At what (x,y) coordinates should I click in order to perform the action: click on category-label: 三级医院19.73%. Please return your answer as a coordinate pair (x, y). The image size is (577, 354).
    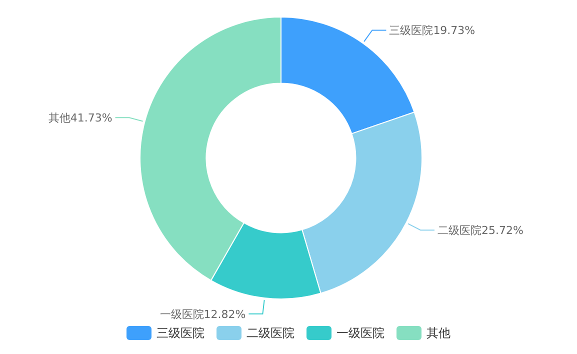
    Looking at the image, I should click on (432, 31).